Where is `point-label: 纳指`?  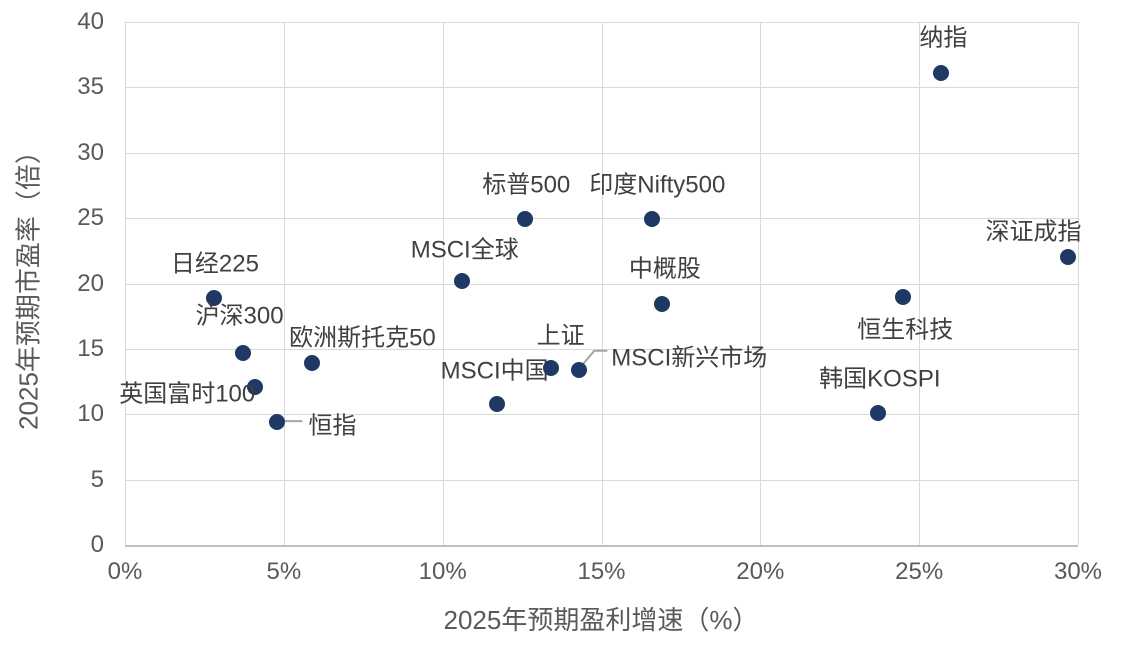 point-label: 纳指 is located at coordinates (943, 38).